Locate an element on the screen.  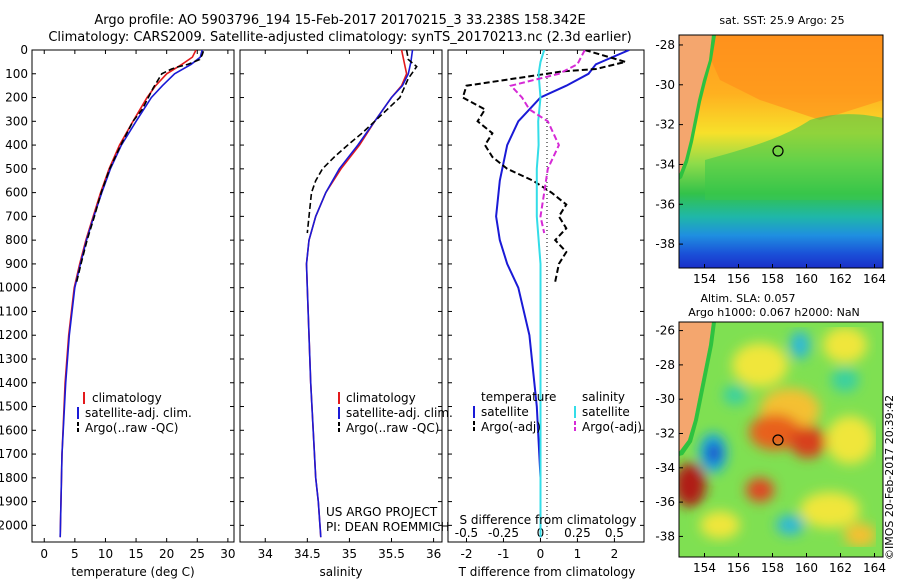
map-x-tick-label: 156 is located at coordinates (738, 568).